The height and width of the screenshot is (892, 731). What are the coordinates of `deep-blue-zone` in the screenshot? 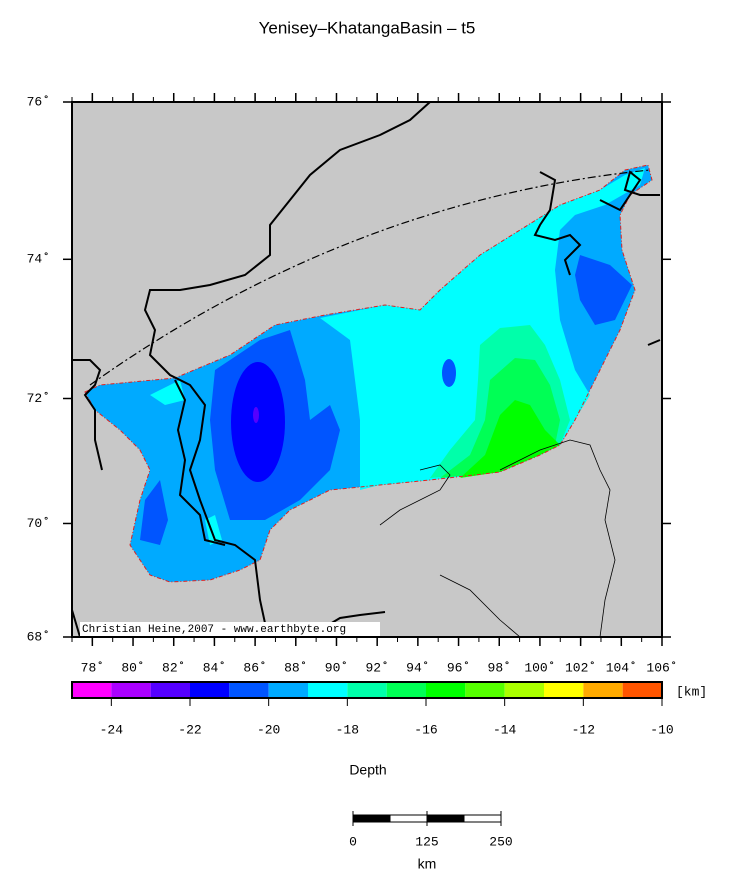 It's located at (258, 422).